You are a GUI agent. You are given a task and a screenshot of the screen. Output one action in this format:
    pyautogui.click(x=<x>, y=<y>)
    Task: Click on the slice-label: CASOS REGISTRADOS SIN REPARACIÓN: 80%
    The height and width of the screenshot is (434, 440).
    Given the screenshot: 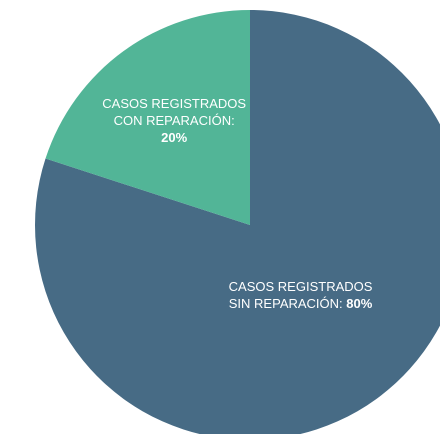 What is the action you would take?
    pyautogui.click(x=301, y=295)
    